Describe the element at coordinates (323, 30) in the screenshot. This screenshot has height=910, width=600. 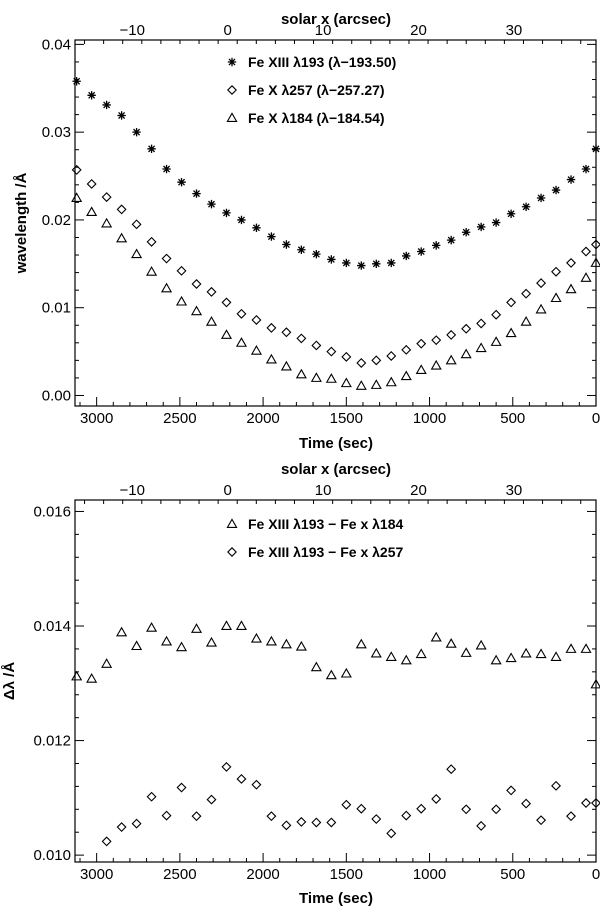
I see `top-tick-label: 10` at that location.